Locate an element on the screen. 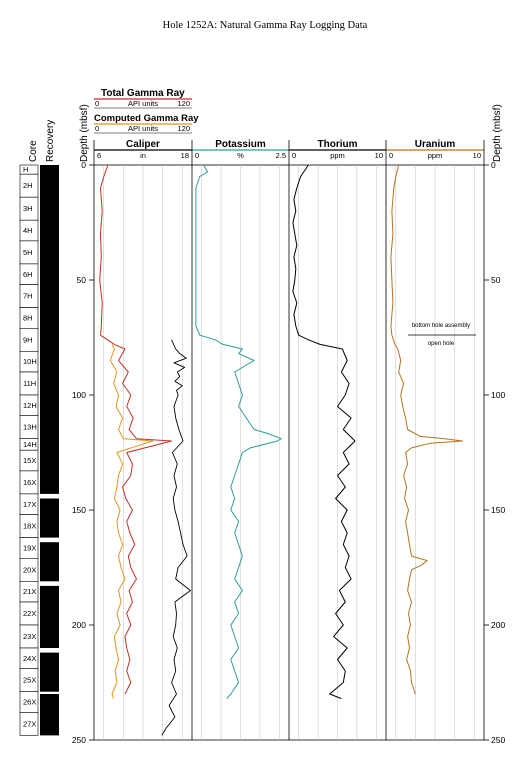 The height and width of the screenshot is (774, 530). legend-computed-gamma-min: 0 is located at coordinates (97, 128).